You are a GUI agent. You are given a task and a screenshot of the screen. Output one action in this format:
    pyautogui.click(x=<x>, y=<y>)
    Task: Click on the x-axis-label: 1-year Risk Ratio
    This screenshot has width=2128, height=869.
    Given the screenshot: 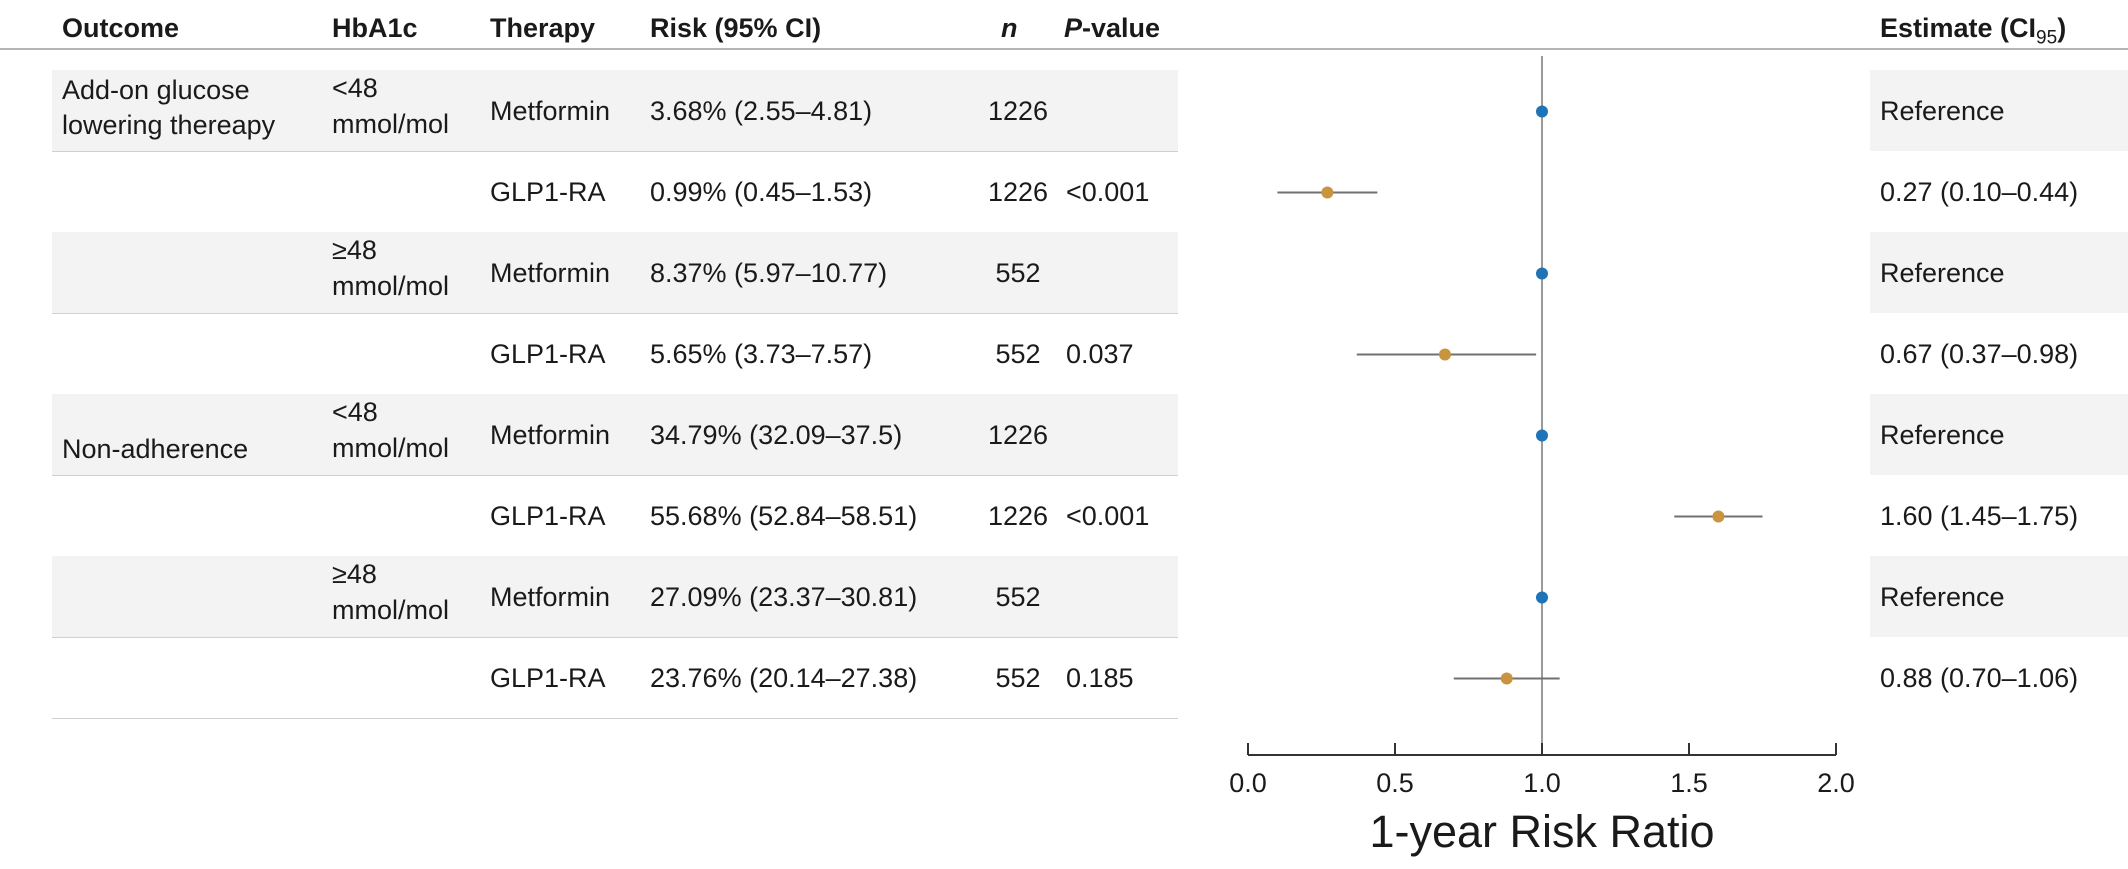 What is the action you would take?
    pyautogui.click(x=1541, y=831)
    